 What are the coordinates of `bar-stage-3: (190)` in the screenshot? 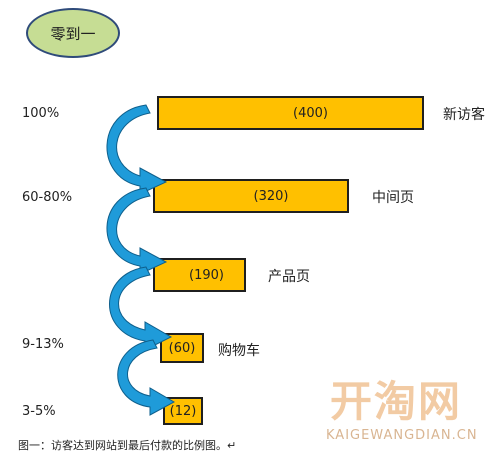 It's located at (199, 275).